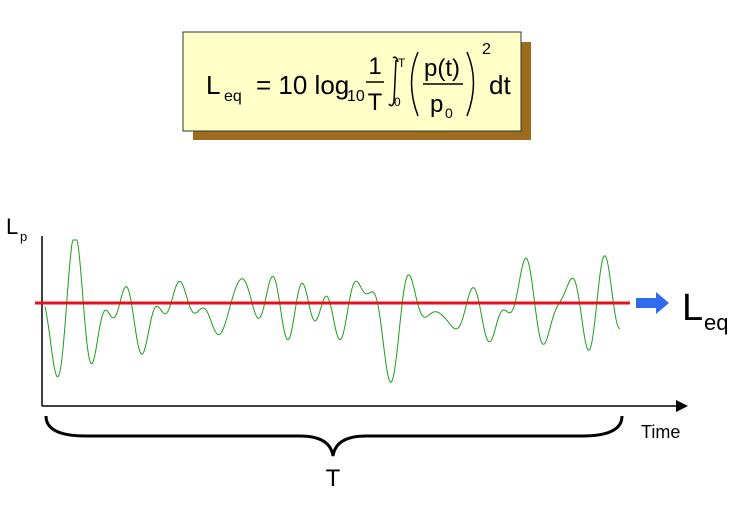 The height and width of the screenshot is (511, 750). Describe the element at coordinates (682, 406) in the screenshot. I see `x-axis-arrowhead` at that location.